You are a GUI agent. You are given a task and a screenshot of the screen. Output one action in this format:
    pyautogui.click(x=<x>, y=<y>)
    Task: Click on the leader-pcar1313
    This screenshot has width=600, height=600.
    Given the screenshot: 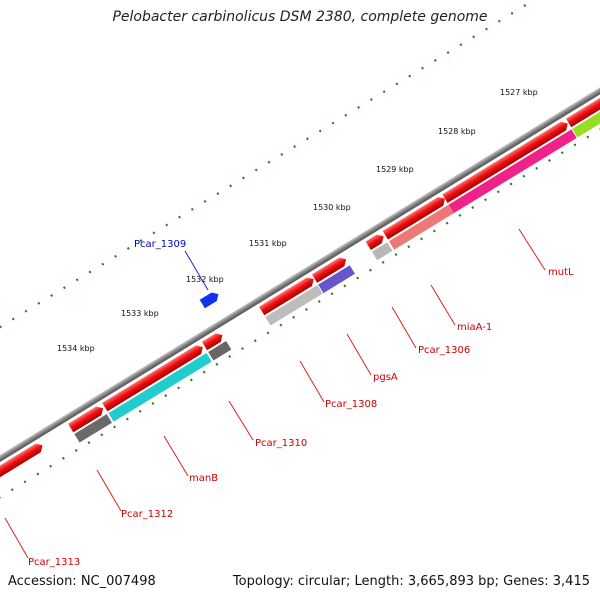 What is the action you would take?
    pyautogui.click(x=16, y=538)
    